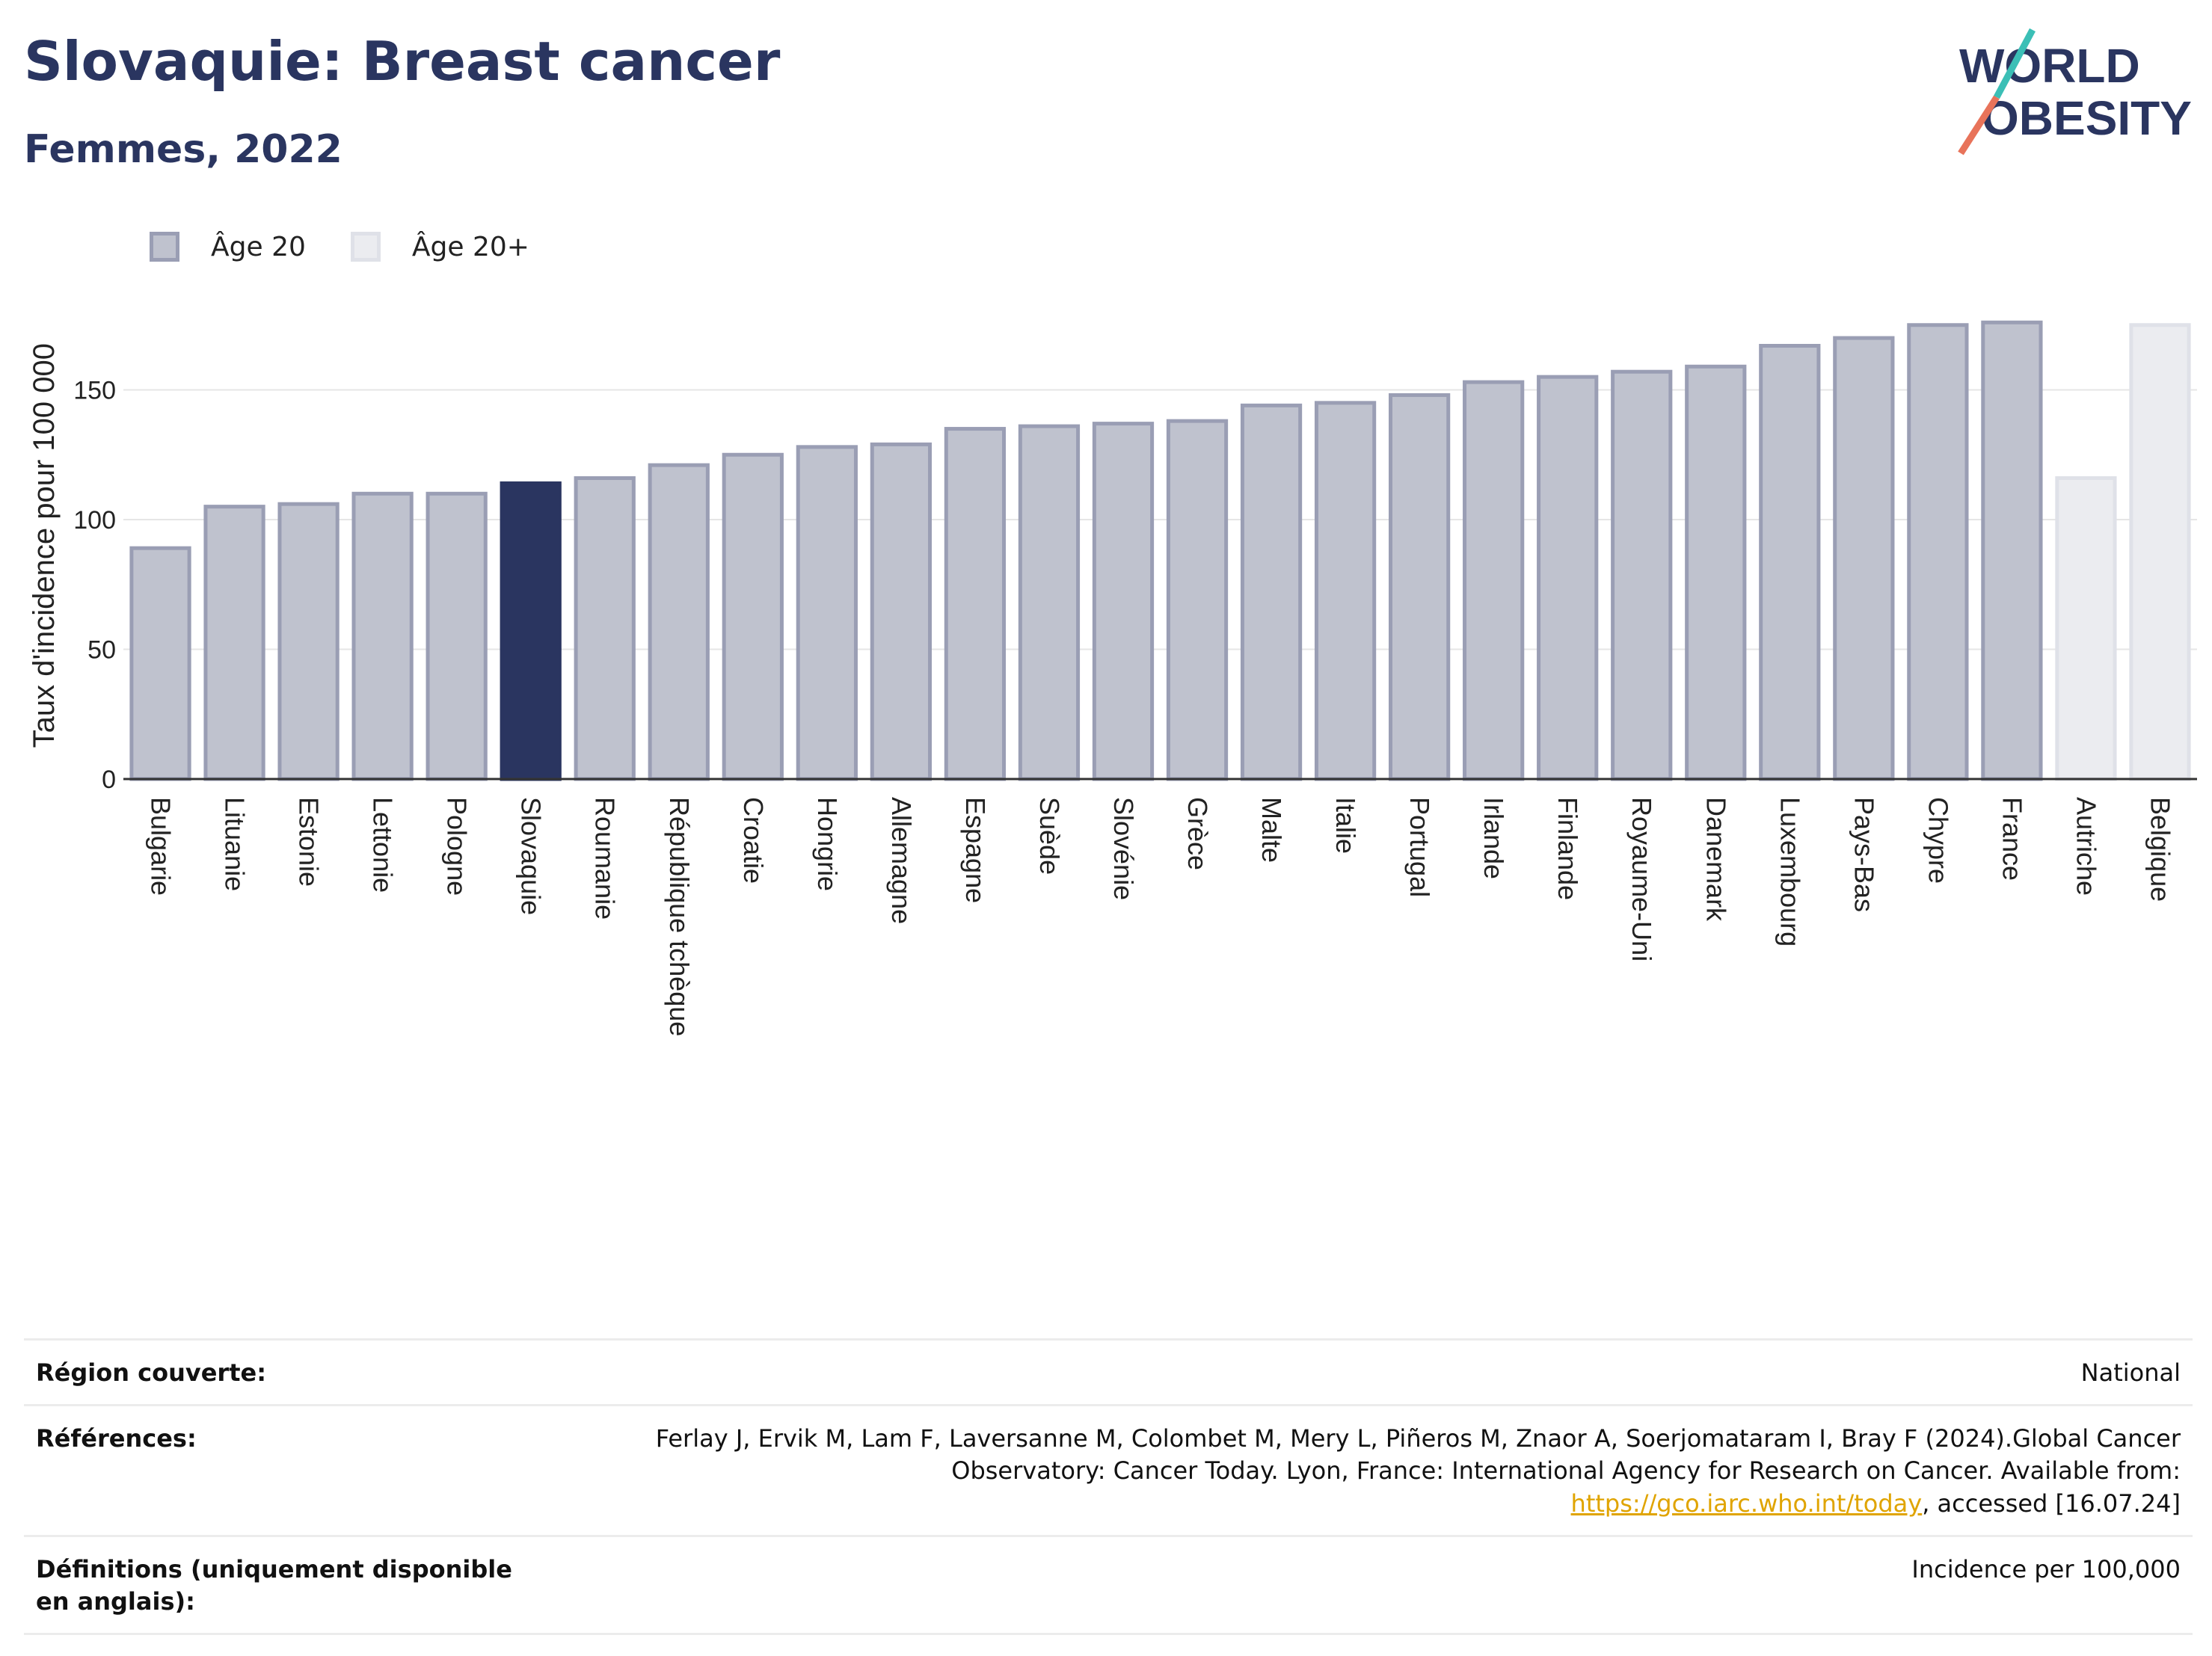 Image resolution: width=2212 pixels, height=1656 pixels. Describe the element at coordinates (109, 780) in the screenshot. I see `y-tick-label: 0` at that location.